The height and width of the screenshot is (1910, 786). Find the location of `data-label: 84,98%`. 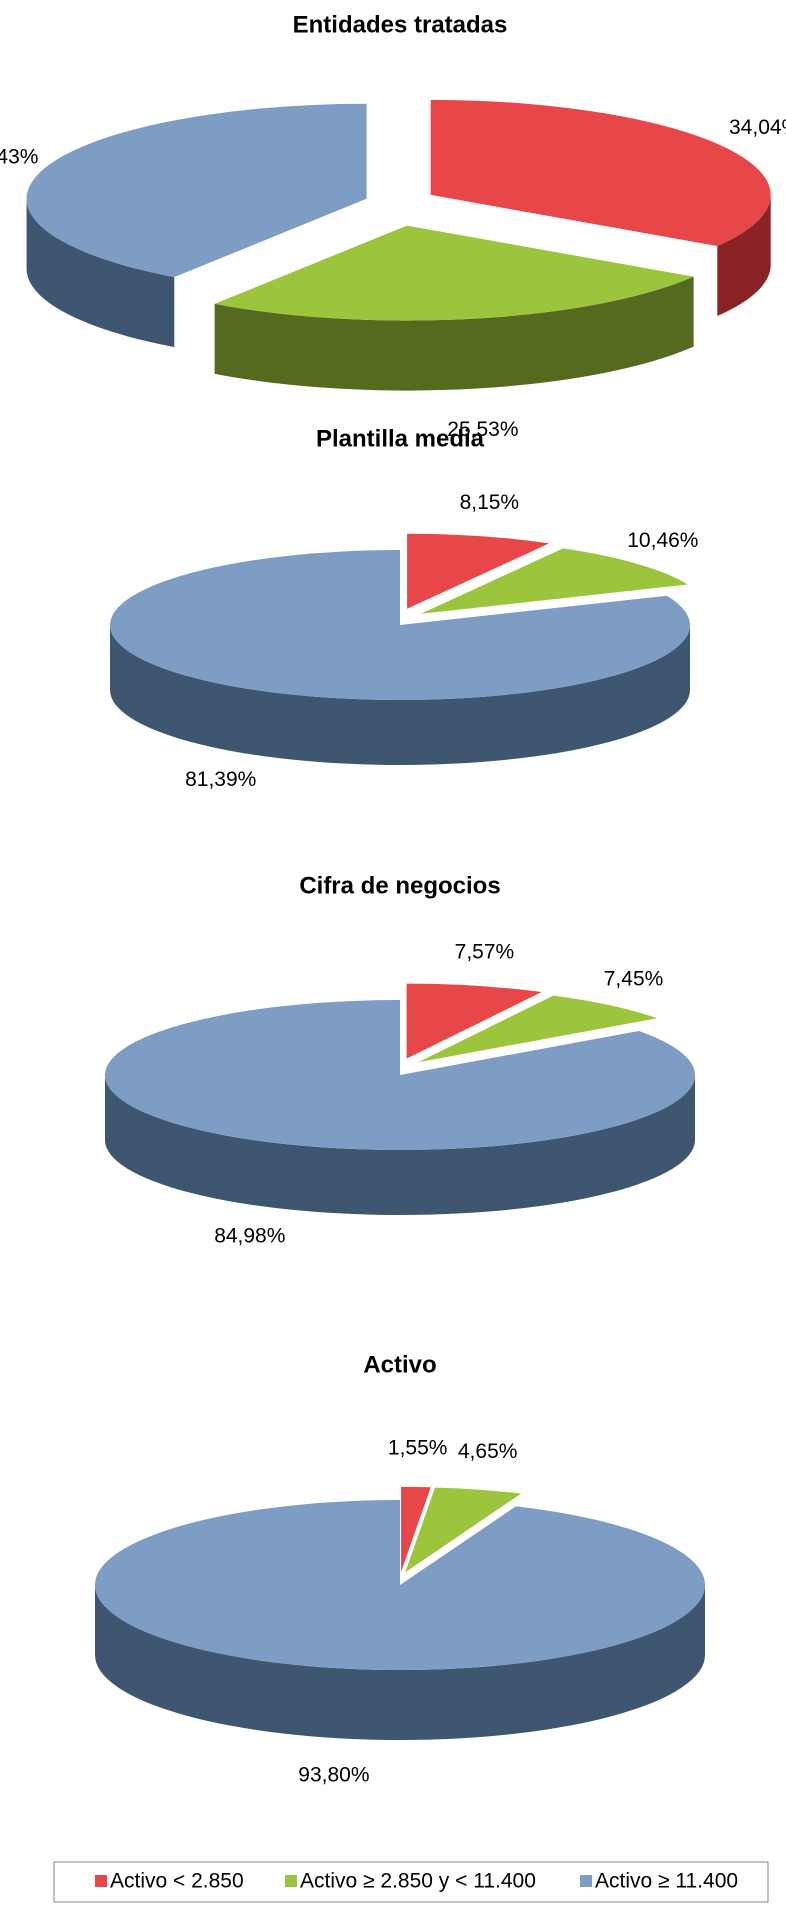

data-label: 84,98% is located at coordinates (249, 1235).